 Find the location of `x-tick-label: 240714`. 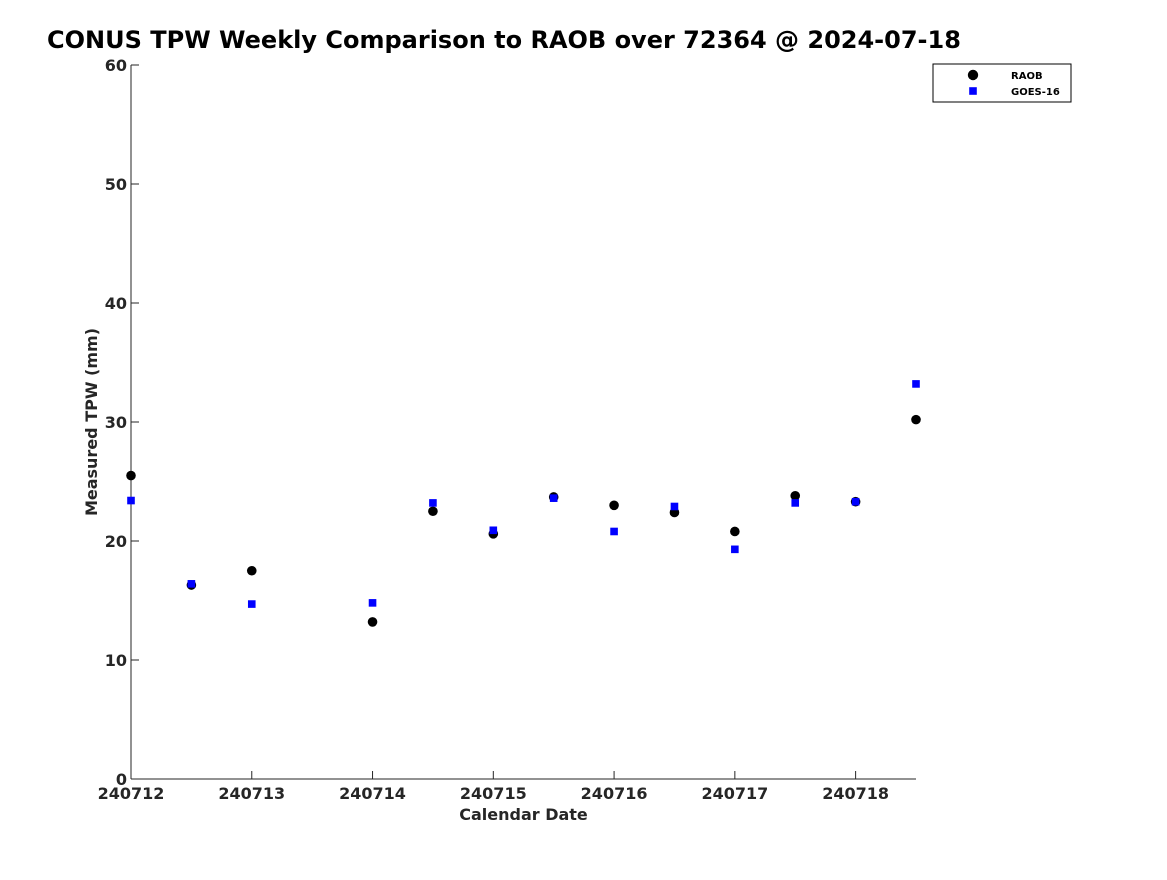

x-tick-label: 240714 is located at coordinates (372, 793).